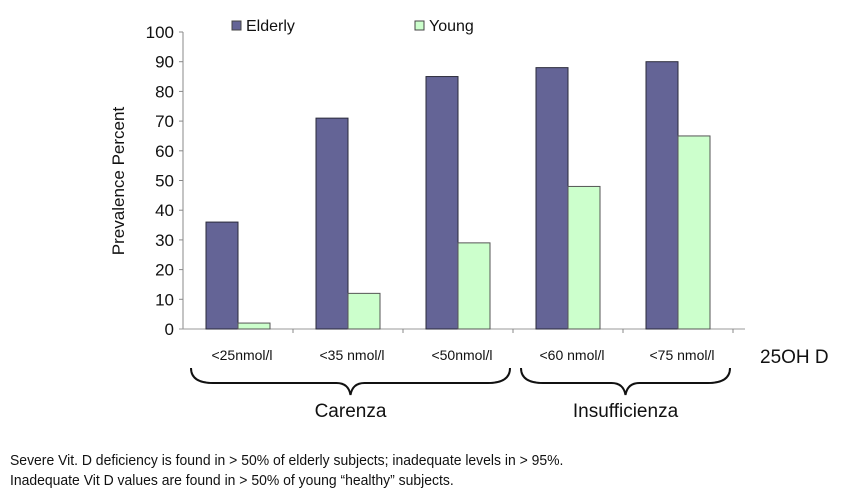  I want to click on y-tick-label: 50, so click(164, 181).